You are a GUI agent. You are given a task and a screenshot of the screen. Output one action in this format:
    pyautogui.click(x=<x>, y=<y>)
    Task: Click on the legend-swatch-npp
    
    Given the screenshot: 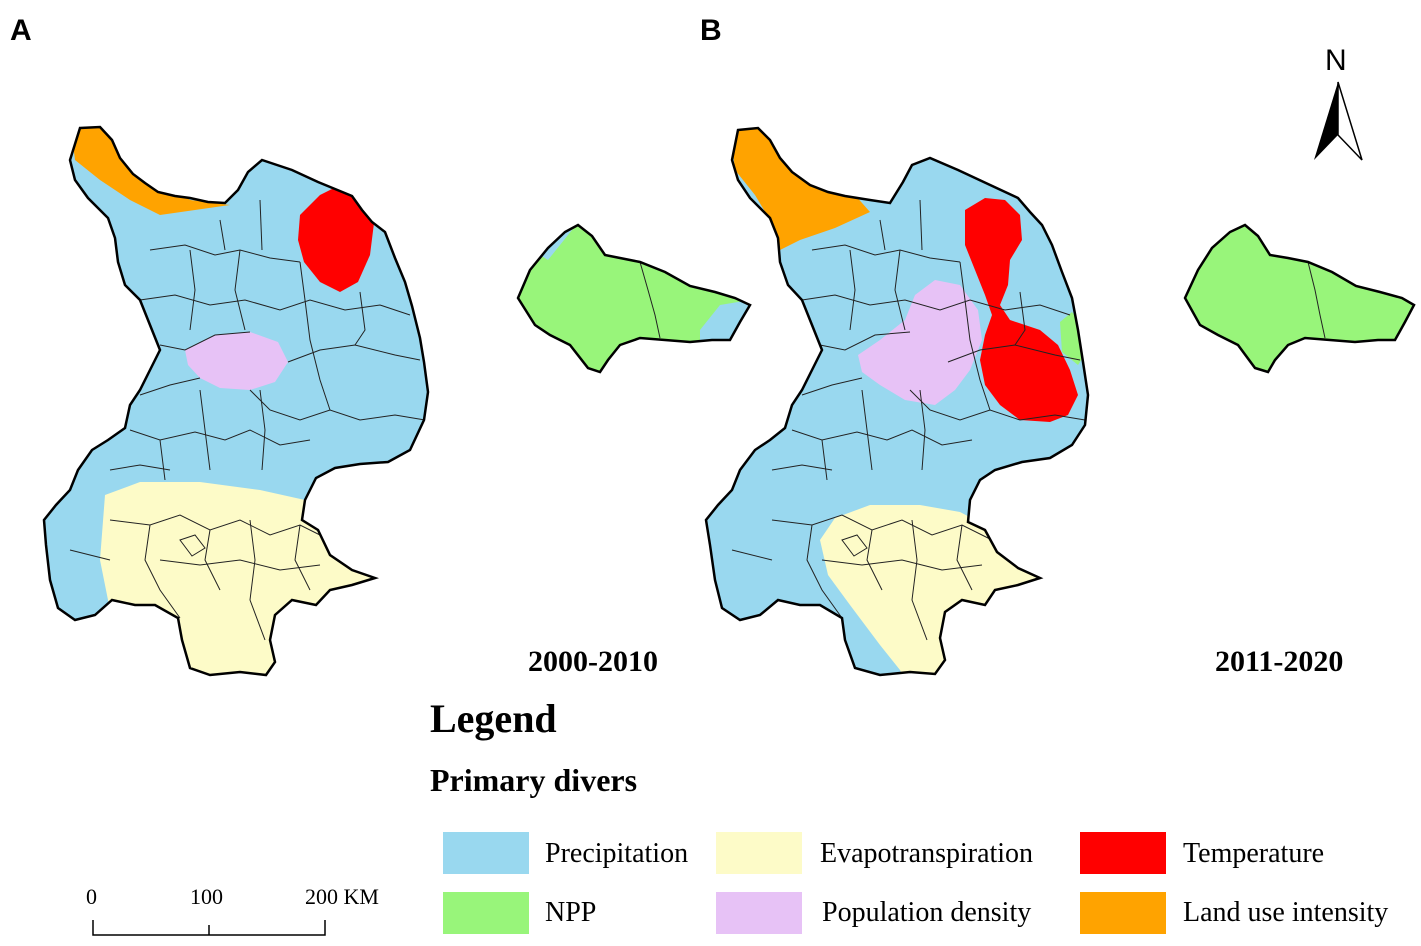 What is the action you would take?
    pyautogui.click(x=486, y=913)
    